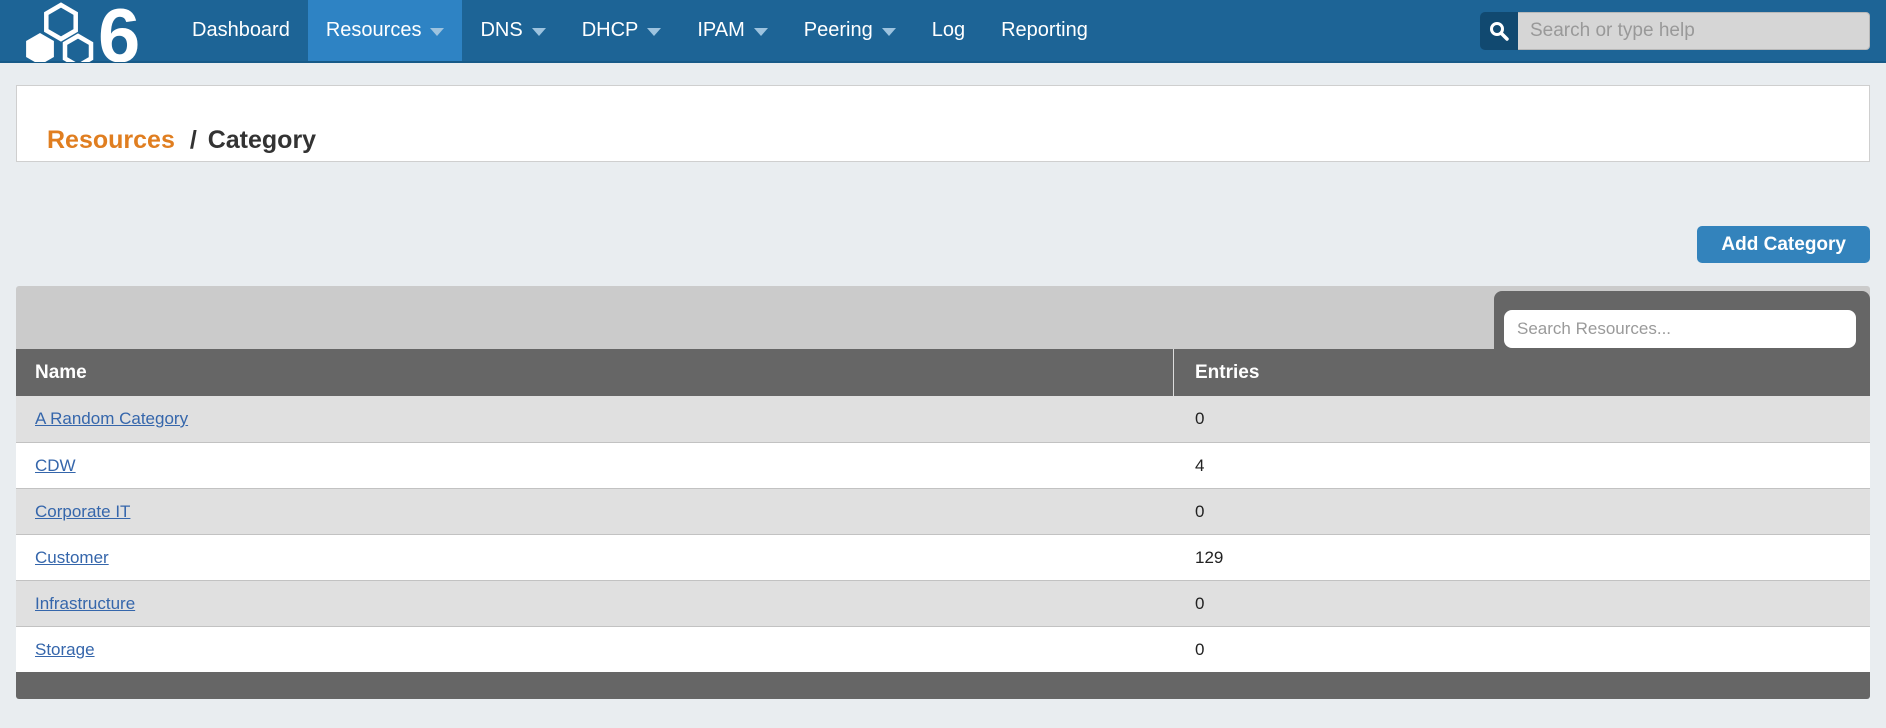 The image size is (1886, 728). I want to click on table-header-row: Name Entries, so click(943, 372).